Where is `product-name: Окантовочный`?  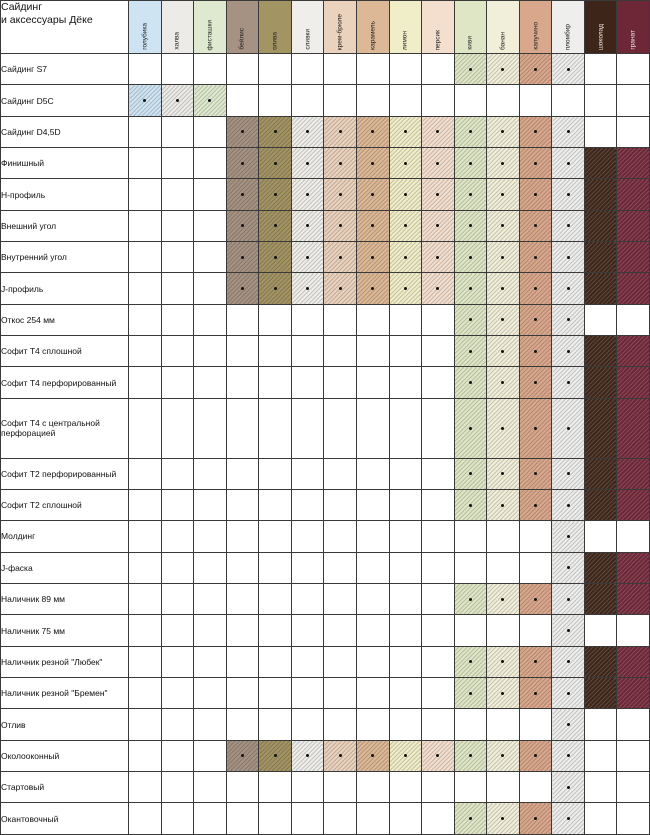 product-name: Окантовочный is located at coordinates (64, 818).